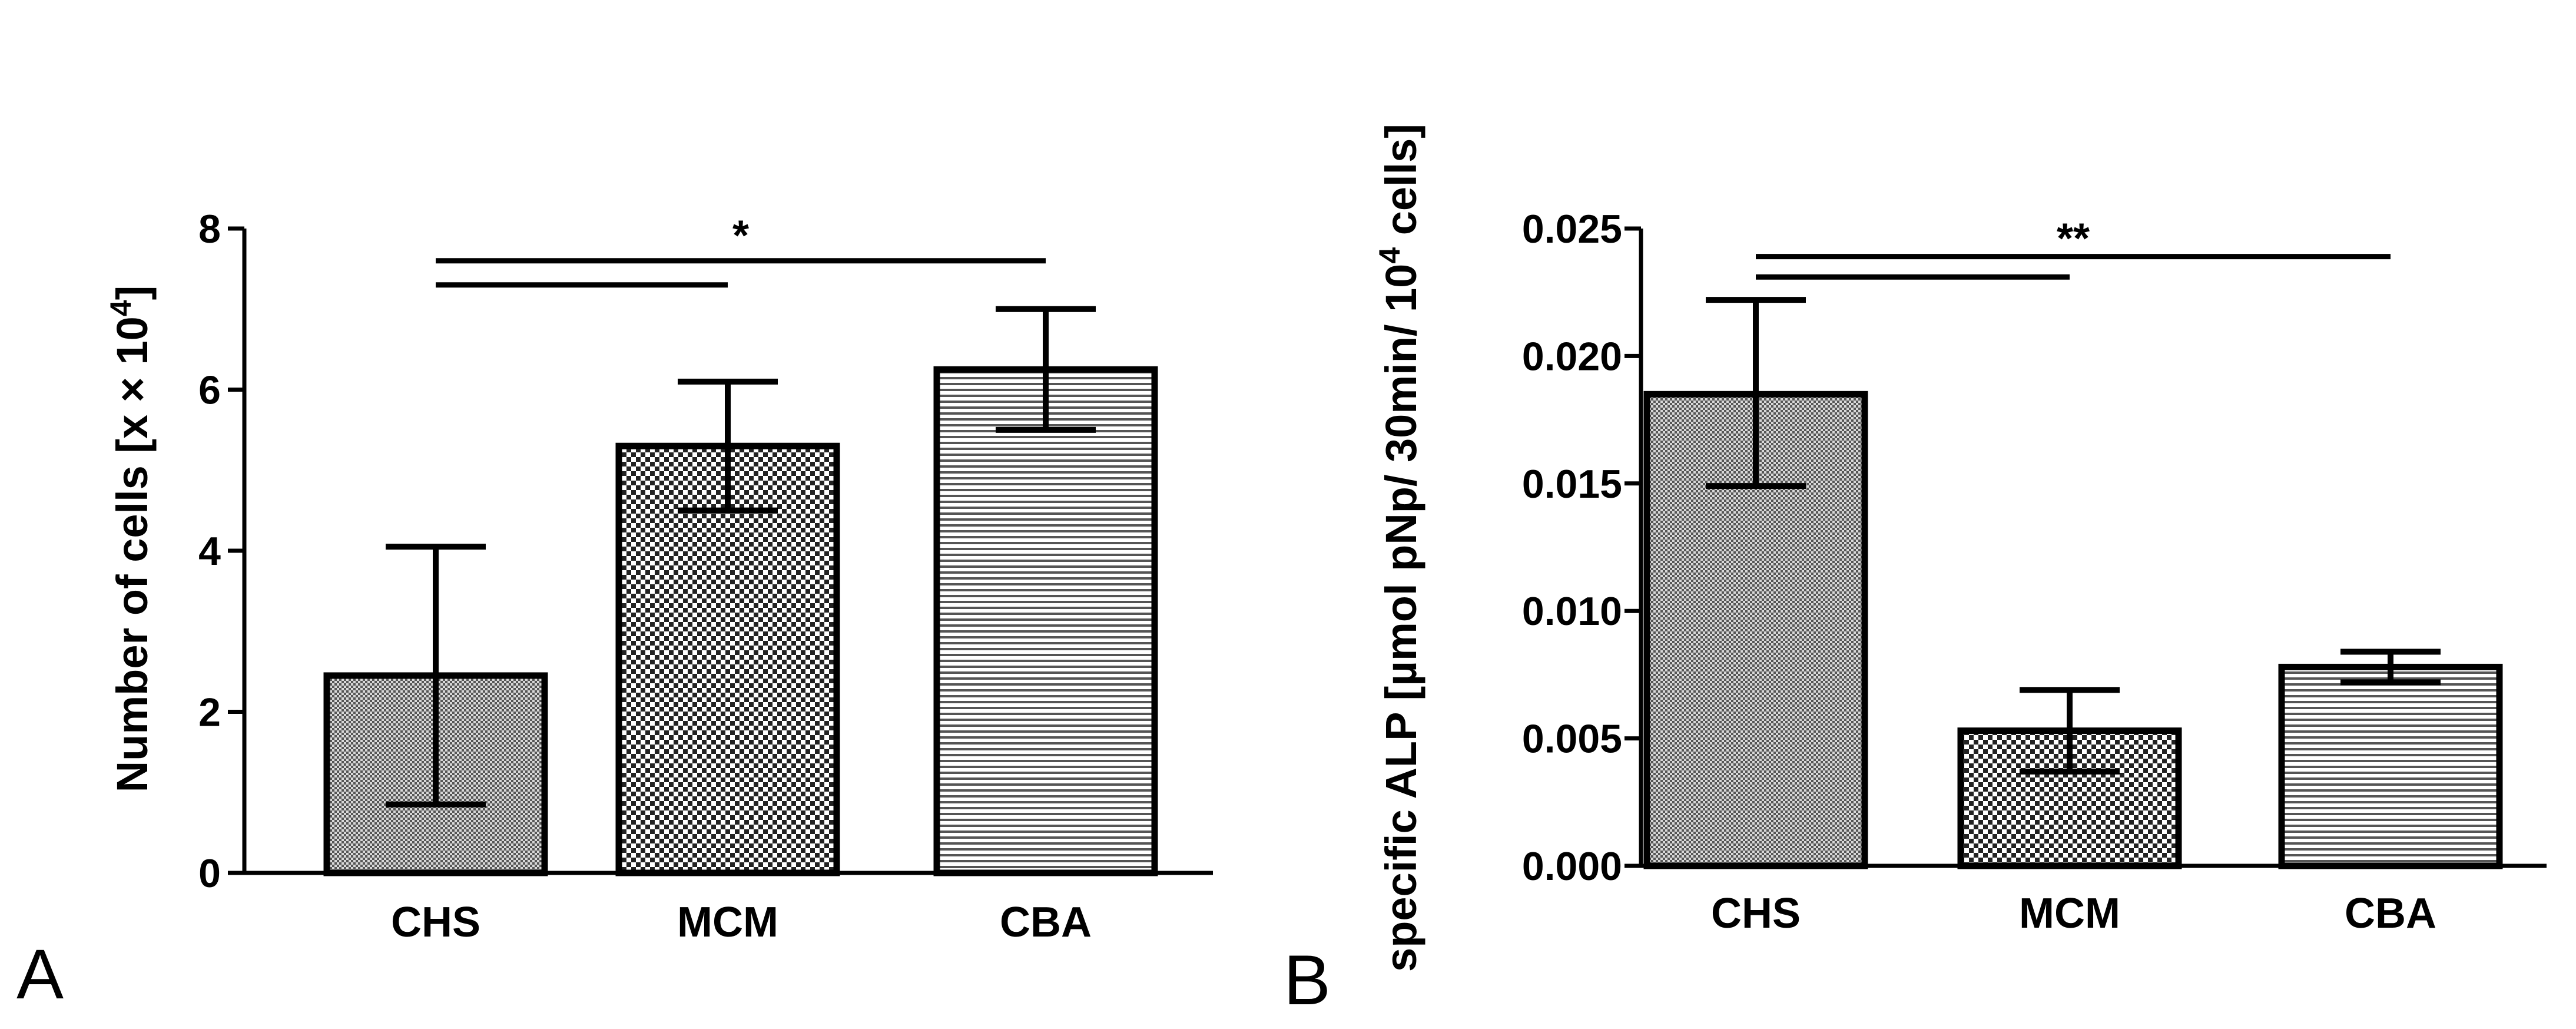 The height and width of the screenshot is (1029, 2576). I want to click on y-tick-label: 0.020, so click(1572, 356).